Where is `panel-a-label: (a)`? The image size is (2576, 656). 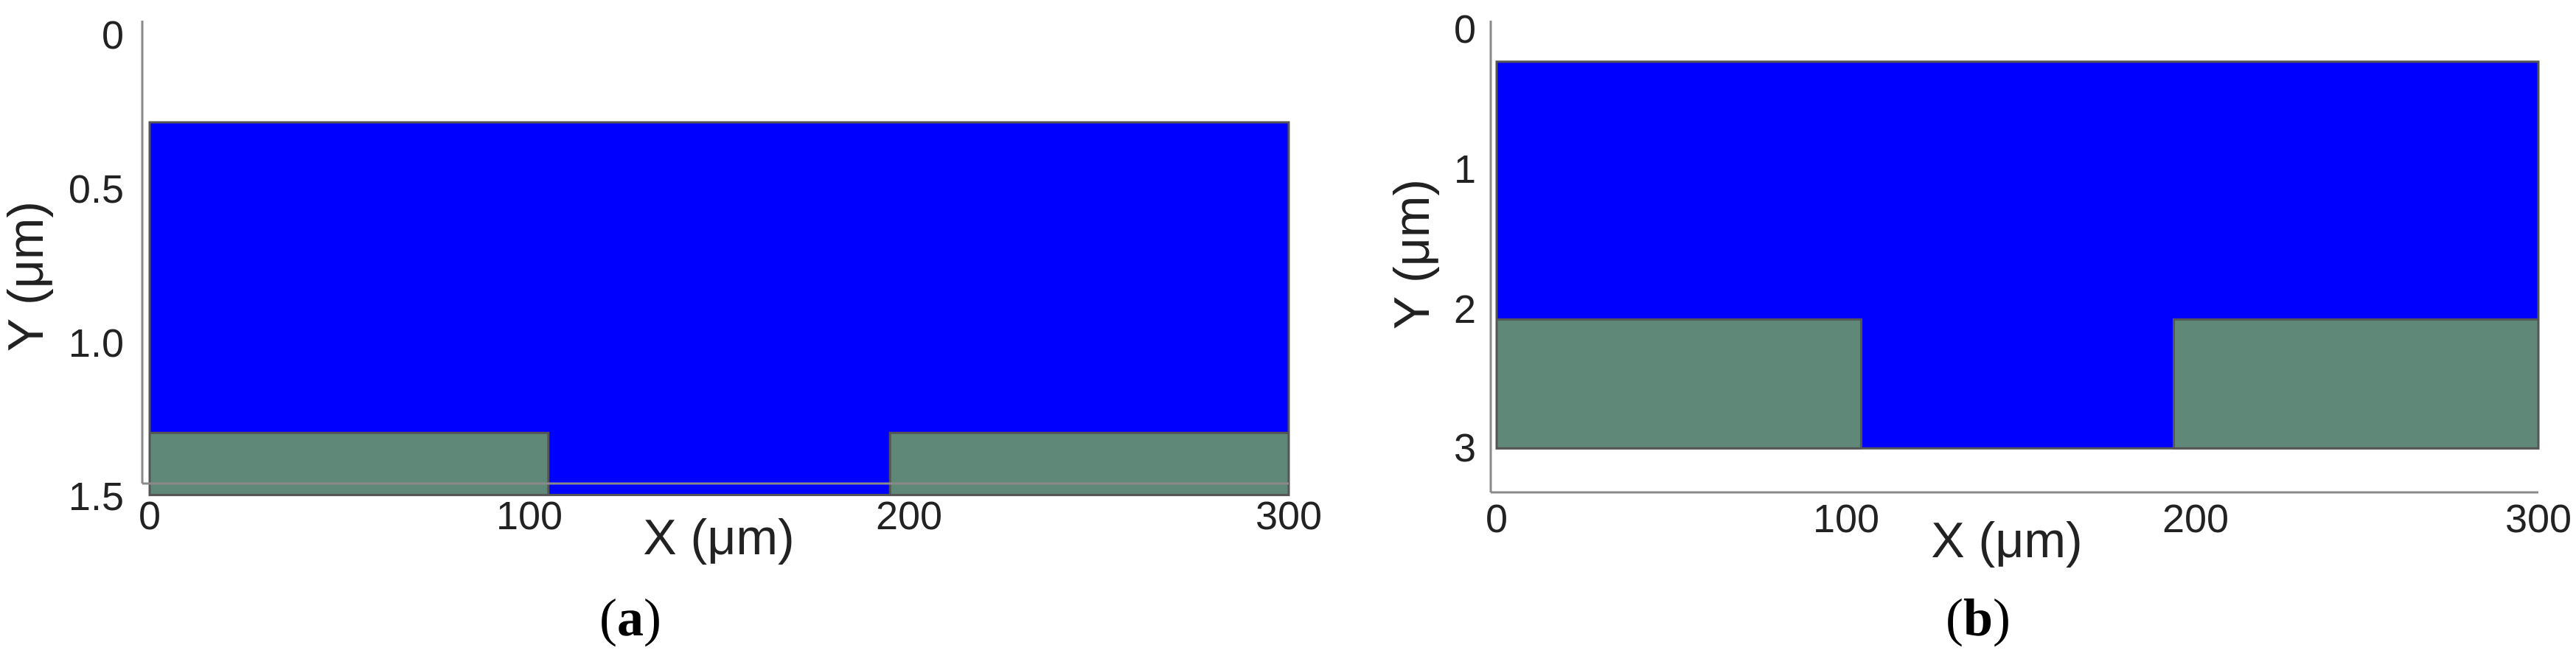
panel-a-label: (a) is located at coordinates (630, 617).